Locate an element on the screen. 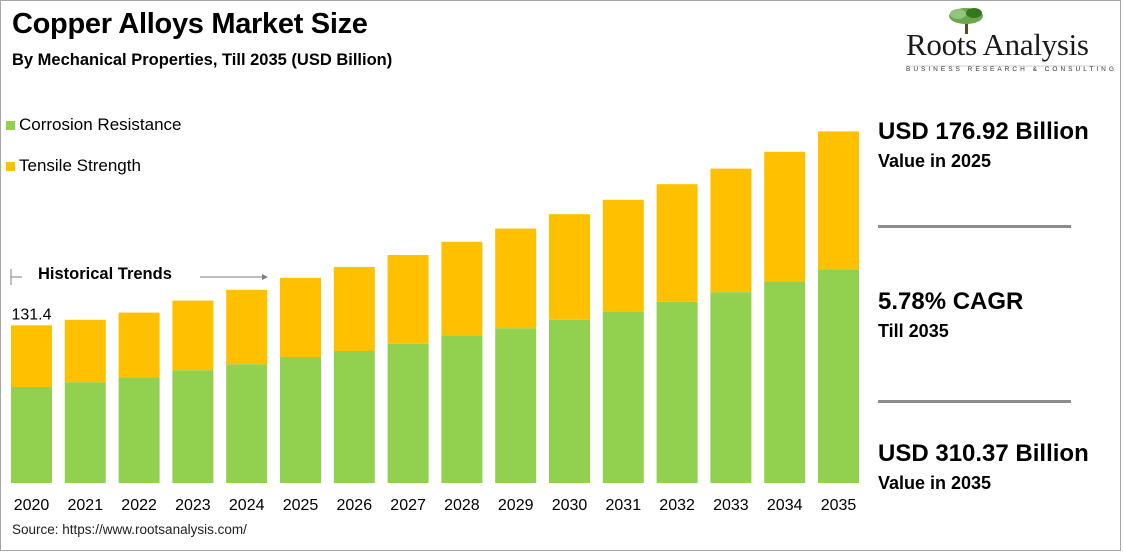 The width and height of the screenshot is (1123, 553). chart-title: Copper Alloys Market Size is located at coordinates (190, 24).